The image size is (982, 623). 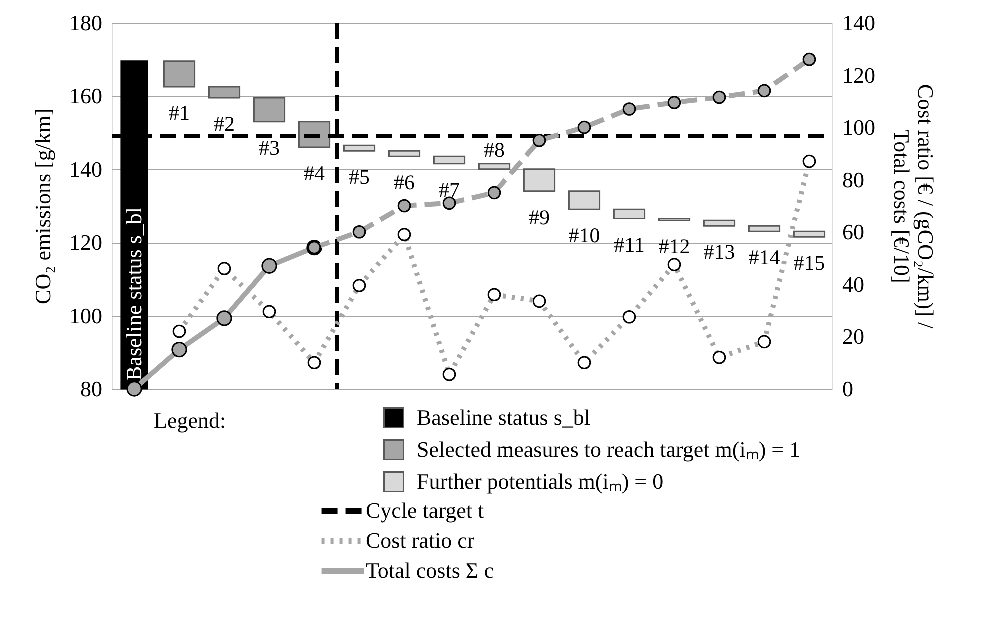 I want to click on legend-label: Cycle target t, so click(x=425, y=510).